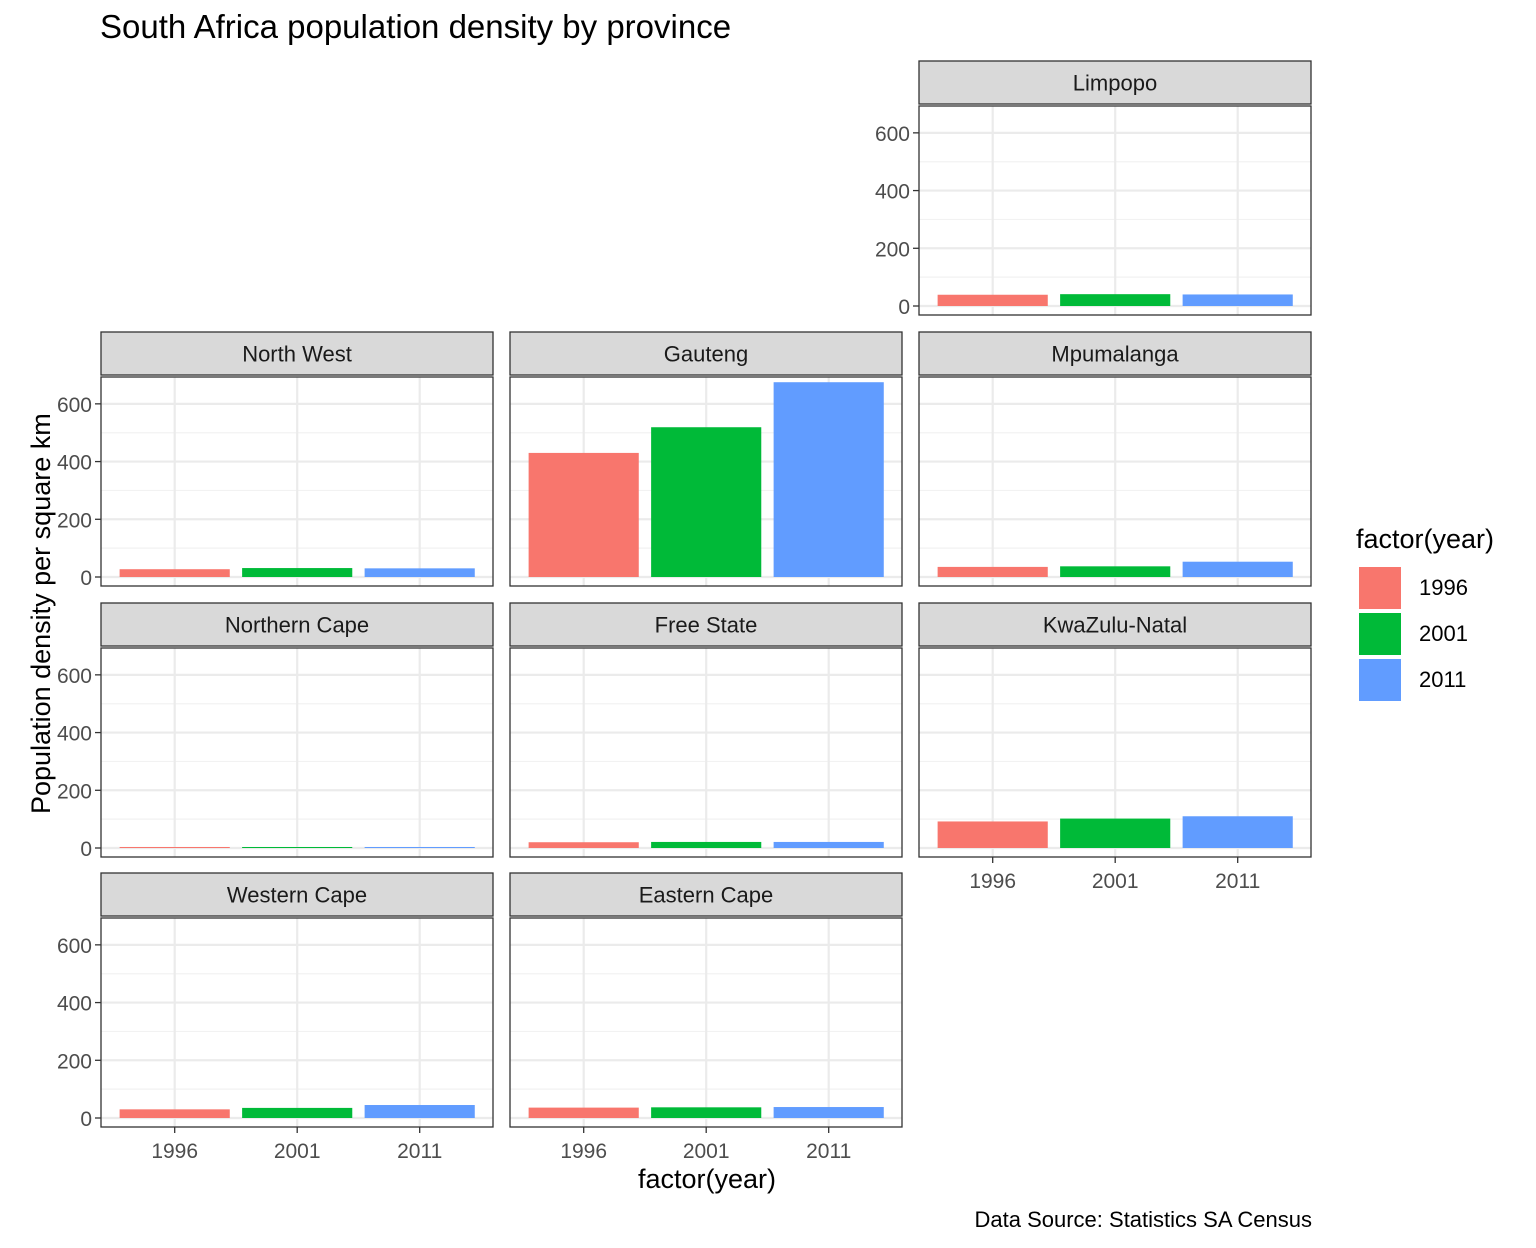 Image resolution: width=1536 pixels, height=1248 pixels. Describe the element at coordinates (1443, 587) in the screenshot. I see `legend-label: 1996` at that location.